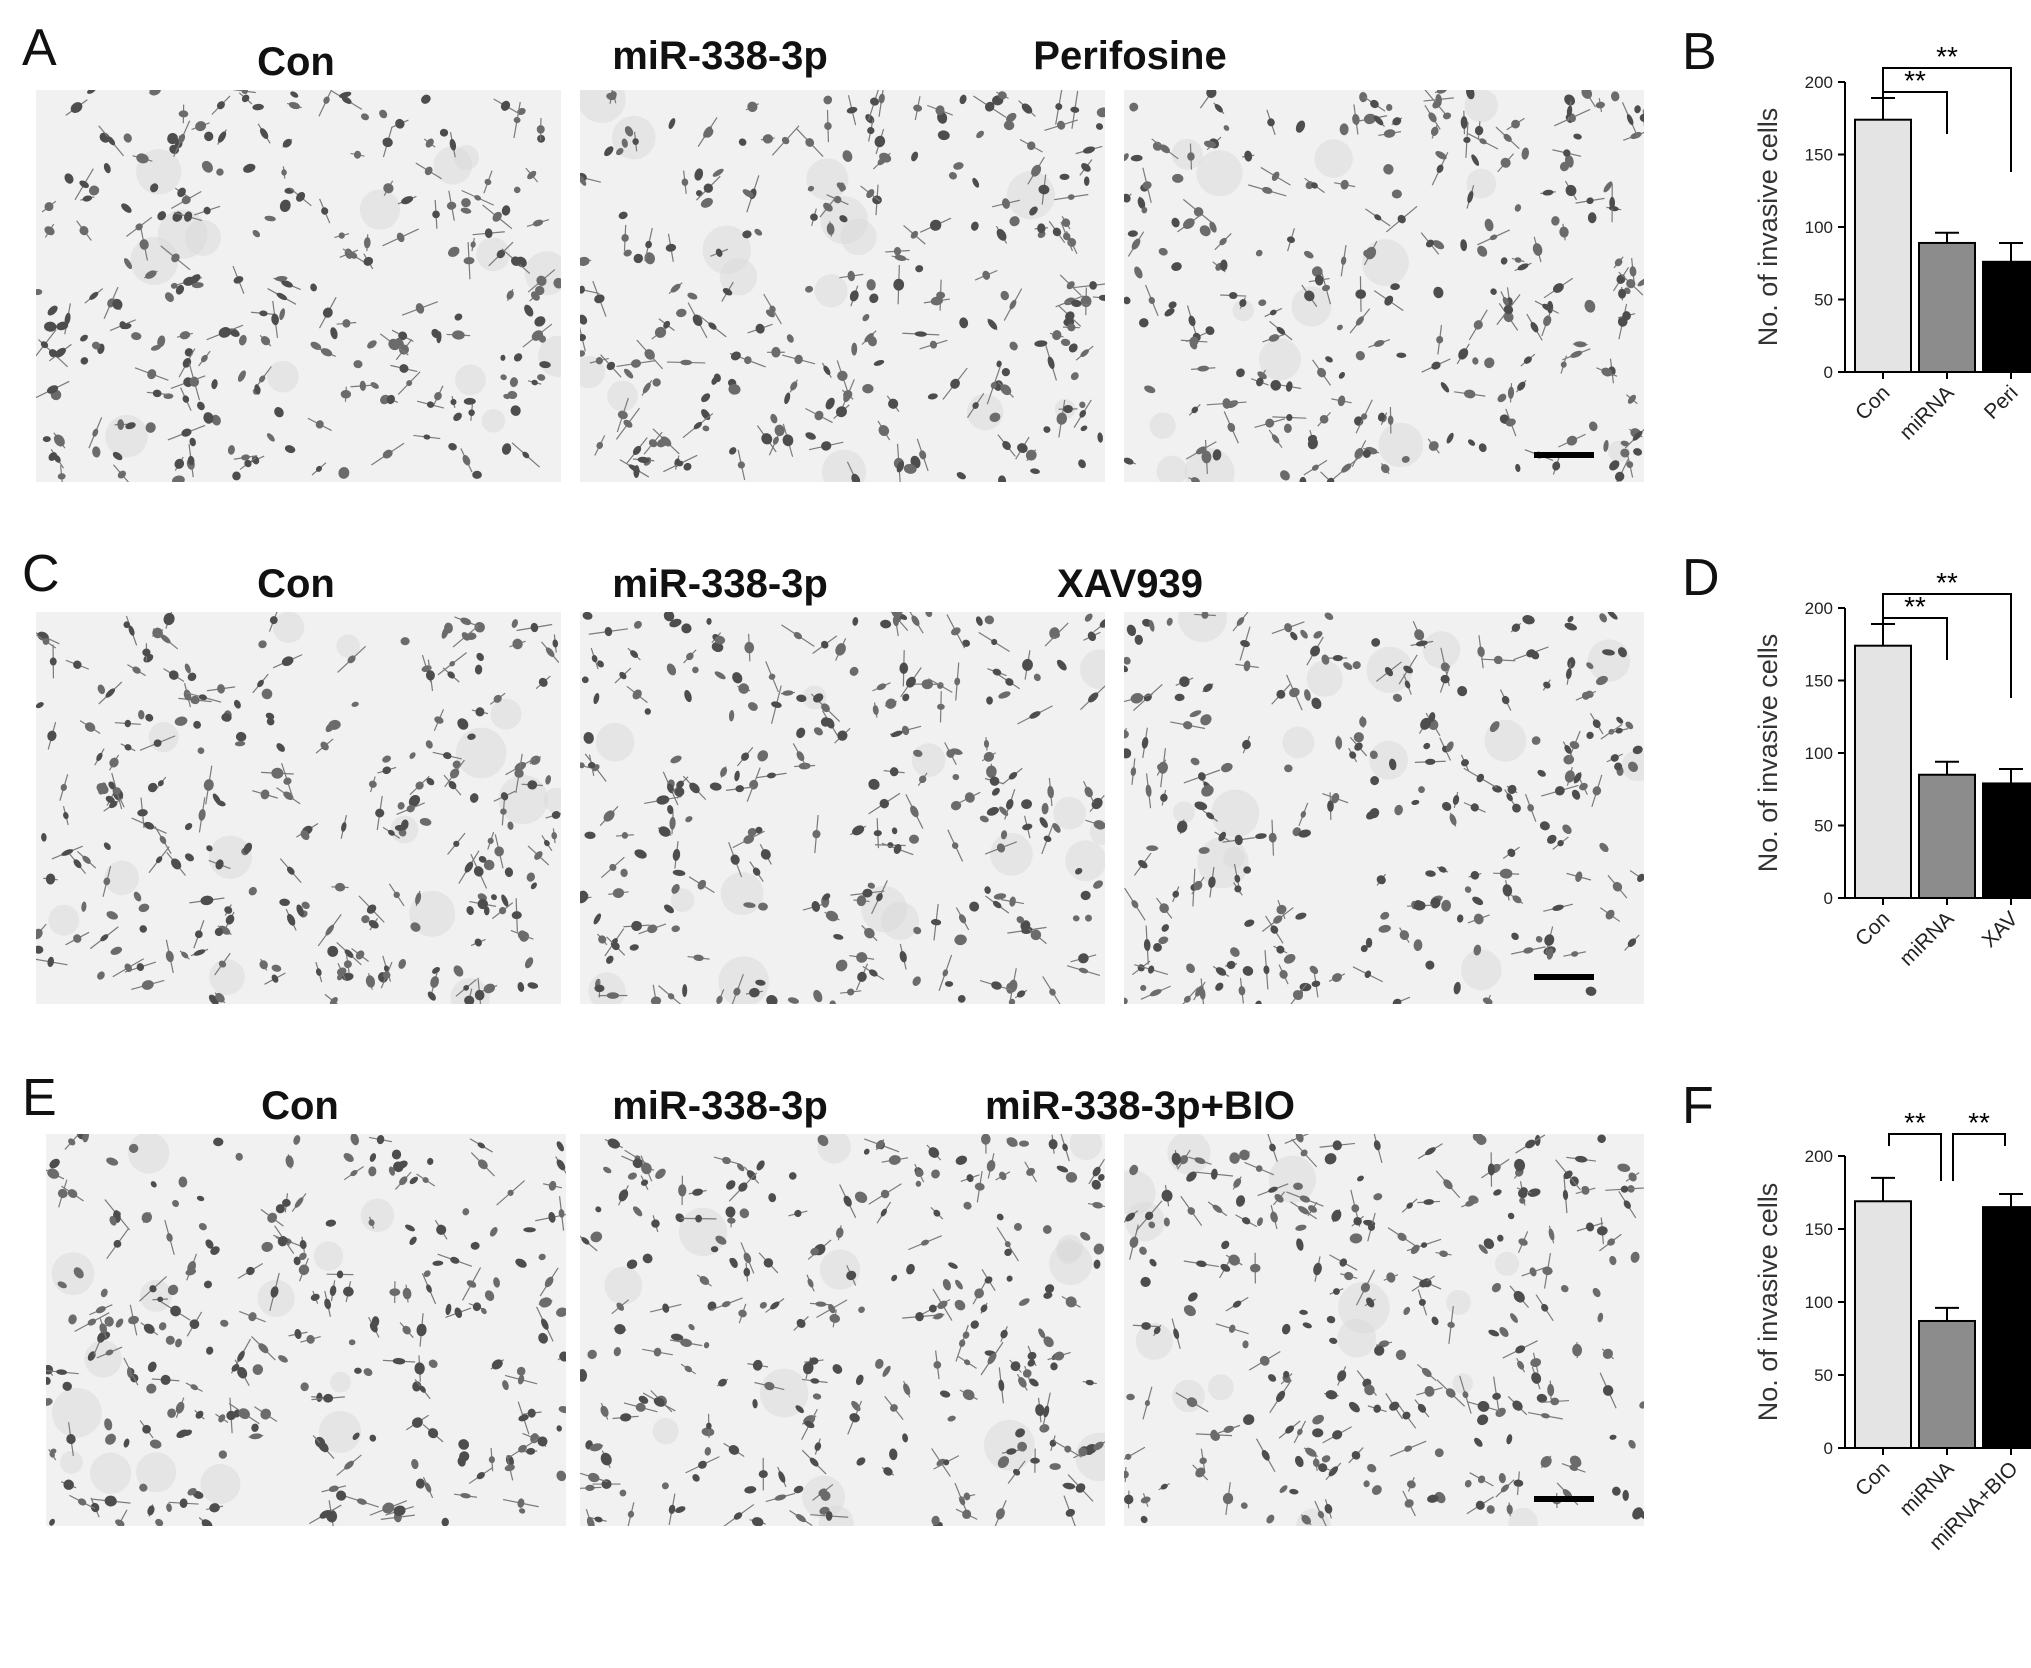 The image size is (2031, 1668). I want to click on title-c-1: Con, so click(296, 584).